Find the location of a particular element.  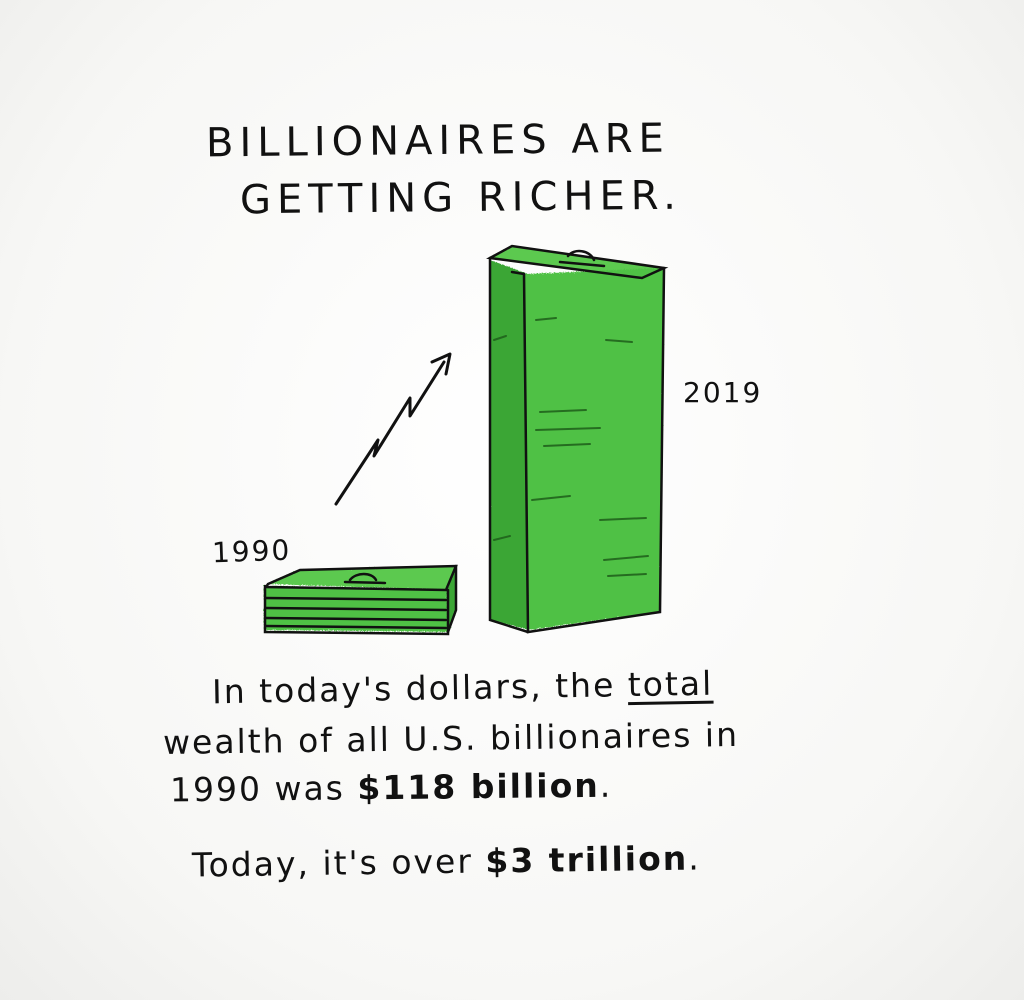

caption-line-3: 1990 was $118 billion. is located at coordinates (391, 788).